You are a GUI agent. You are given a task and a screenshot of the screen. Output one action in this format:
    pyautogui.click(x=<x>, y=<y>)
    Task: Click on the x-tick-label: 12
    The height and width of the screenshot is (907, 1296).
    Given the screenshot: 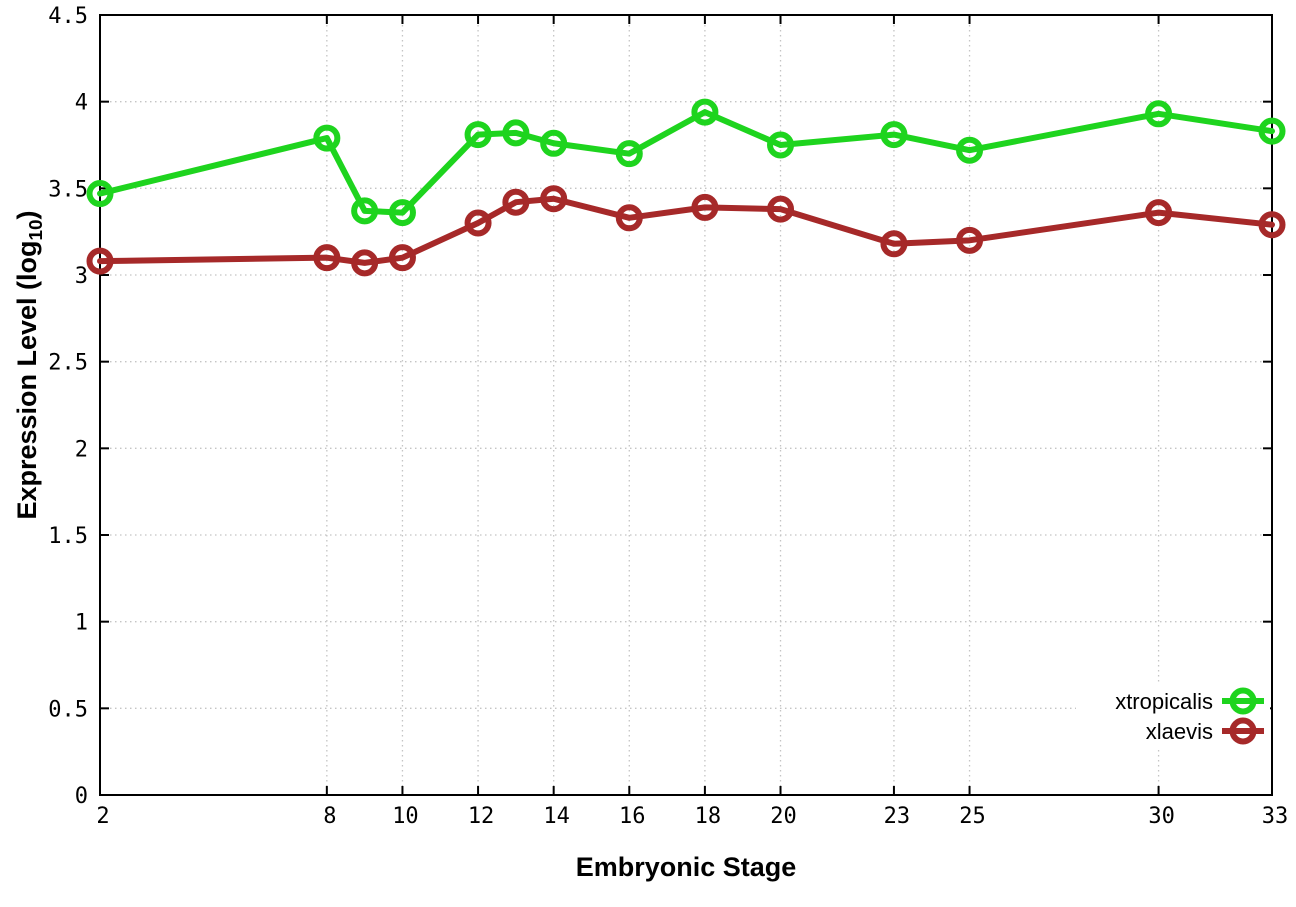 What is the action you would take?
    pyautogui.click(x=481, y=816)
    